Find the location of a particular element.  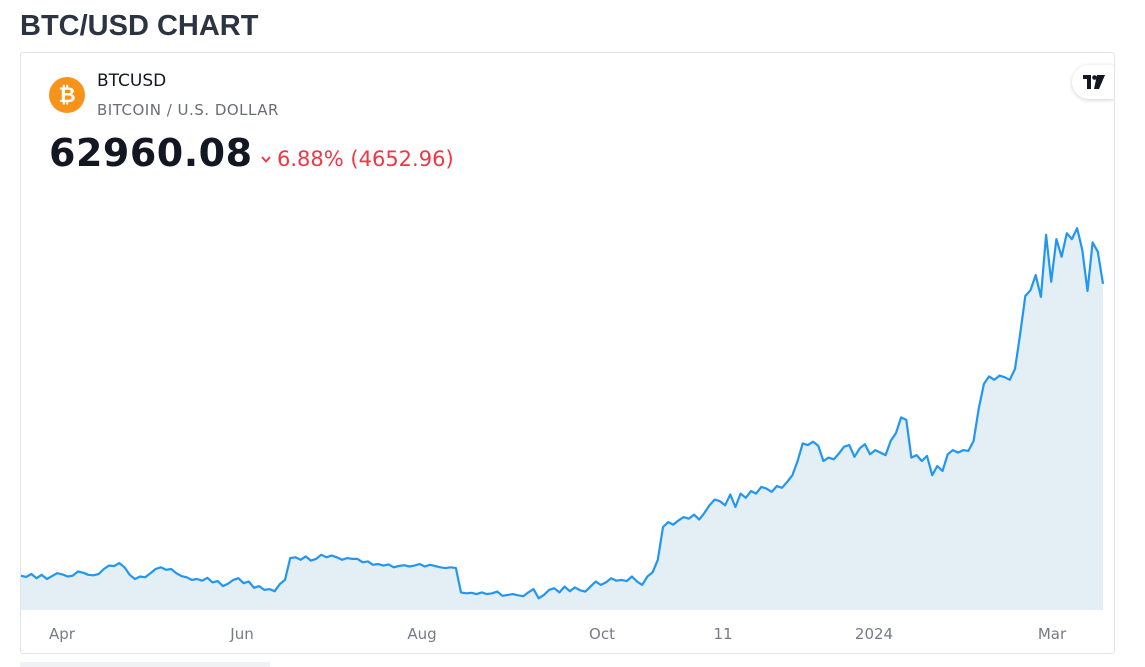

x-tick-label: 2024 is located at coordinates (874, 634).